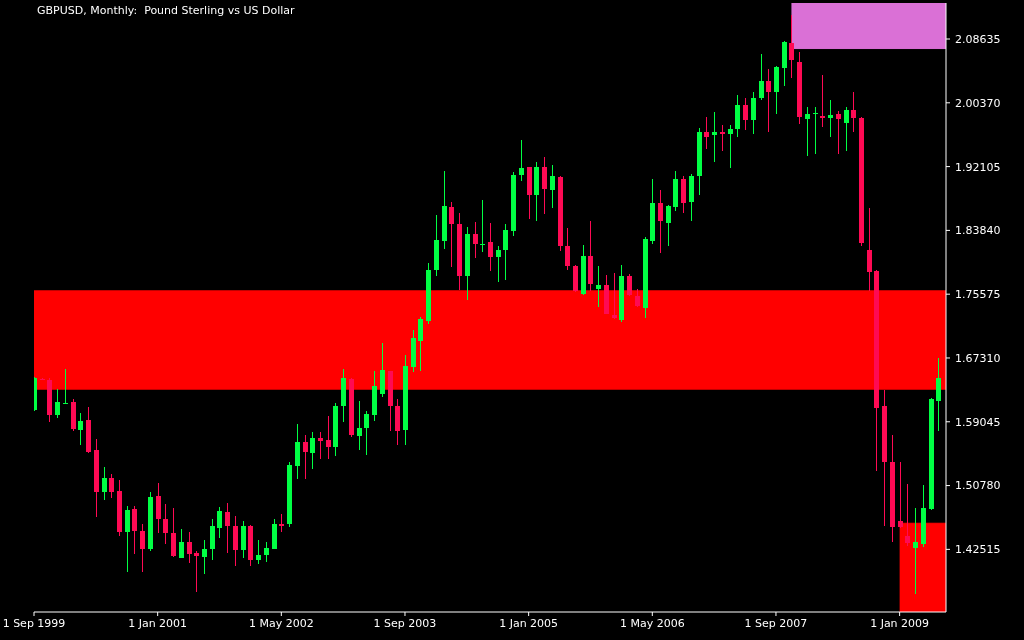 This screenshot has height=640, width=1024. Describe the element at coordinates (529, 623) in the screenshot. I see `x-tick-label: 1 Jan 2005` at that location.